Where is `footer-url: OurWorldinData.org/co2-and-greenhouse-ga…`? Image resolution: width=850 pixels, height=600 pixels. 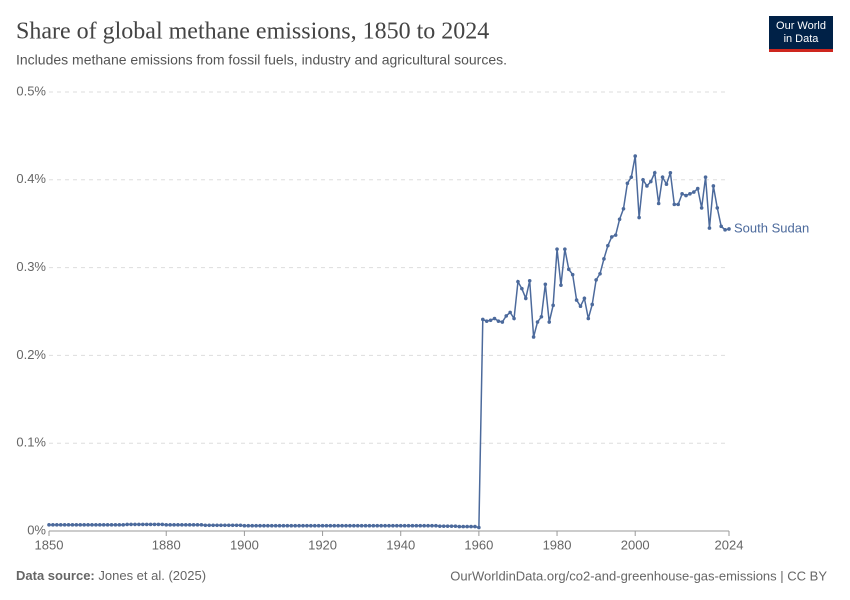 footer-url: OurWorldinData.org/co2-and-greenhouse-ga… is located at coordinates (638, 575).